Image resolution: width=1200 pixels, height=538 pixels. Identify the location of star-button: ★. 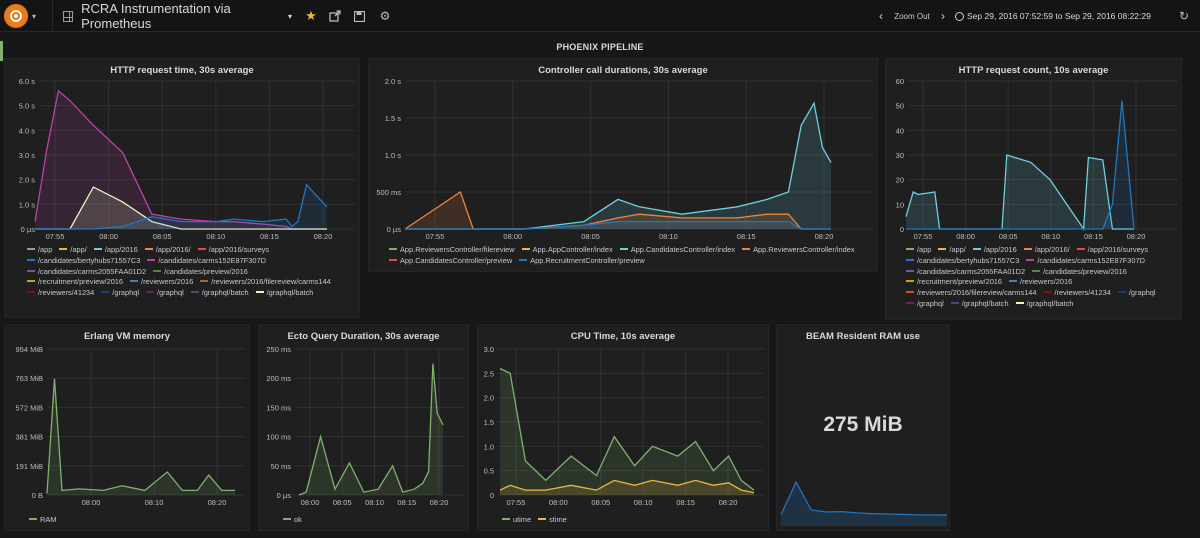
(311, 16).